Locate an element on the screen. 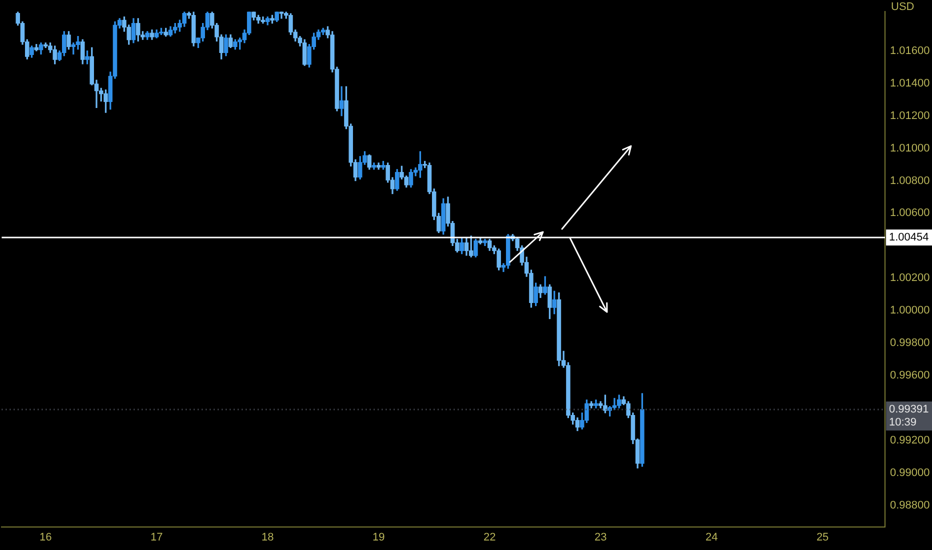 The width and height of the screenshot is (932, 550). y-tick-label: 1.01200 is located at coordinates (910, 116).